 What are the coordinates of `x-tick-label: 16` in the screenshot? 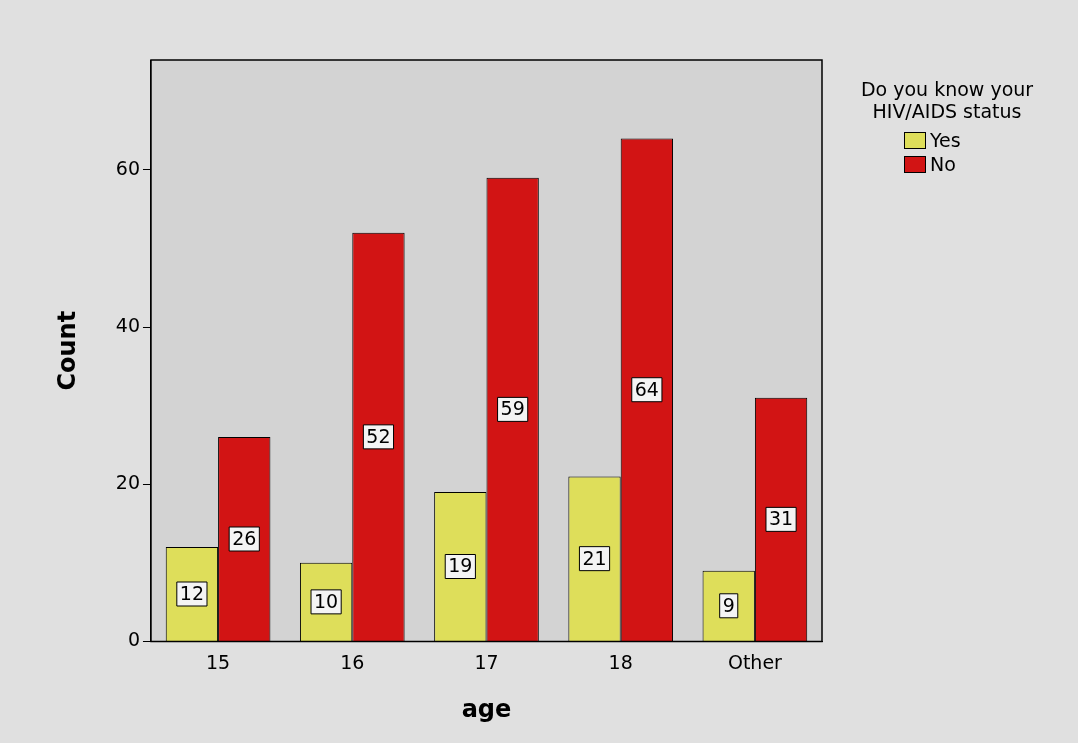 It's located at (352, 661).